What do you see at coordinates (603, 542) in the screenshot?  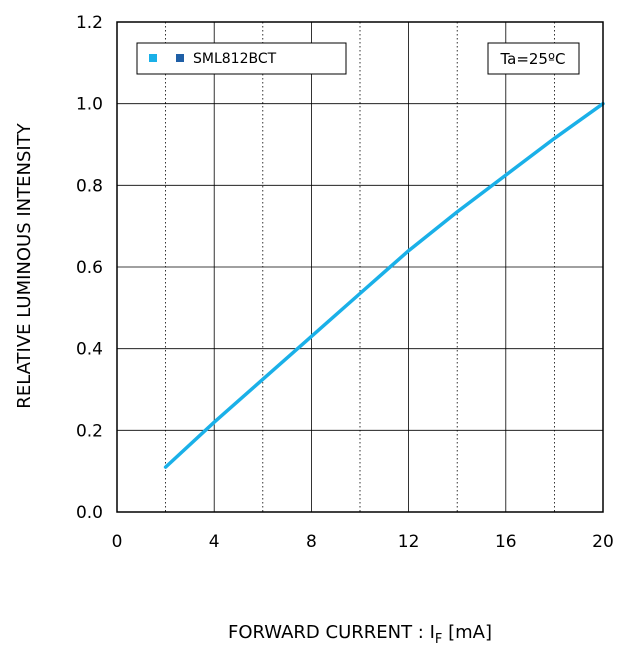 I see `x-tick-label: 20` at bounding box center [603, 542].